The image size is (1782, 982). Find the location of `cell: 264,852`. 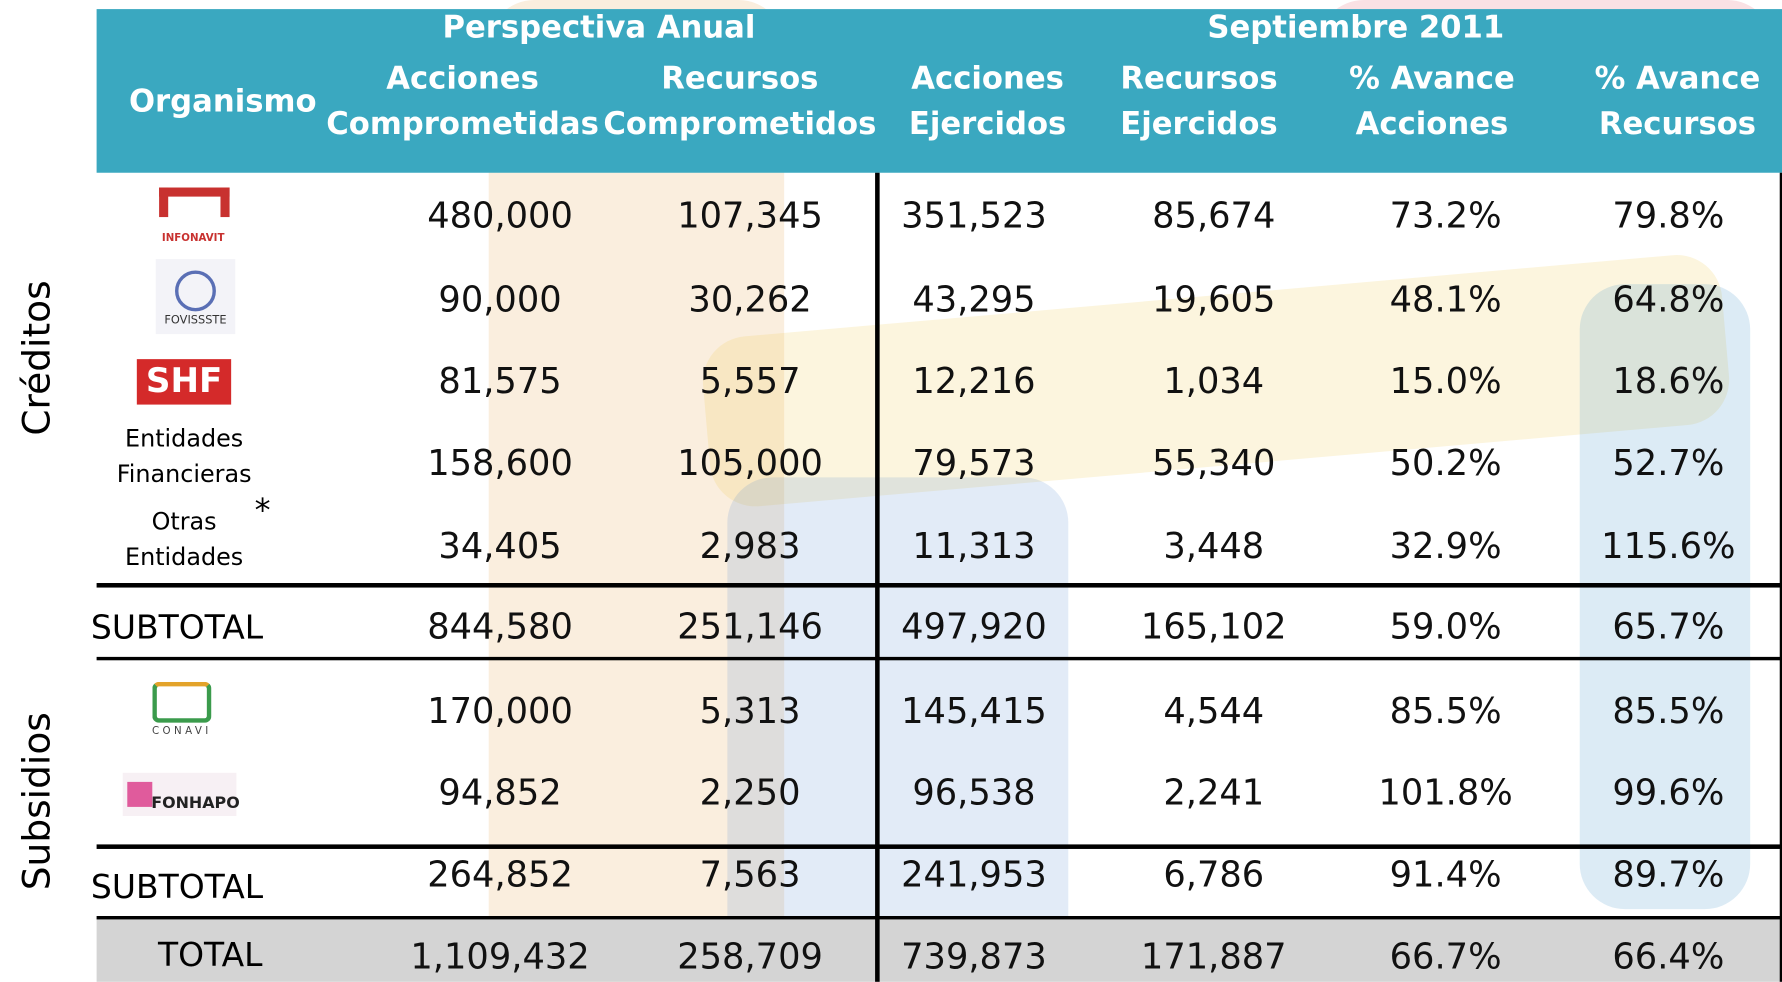

cell: 264,852 is located at coordinates (500, 875).